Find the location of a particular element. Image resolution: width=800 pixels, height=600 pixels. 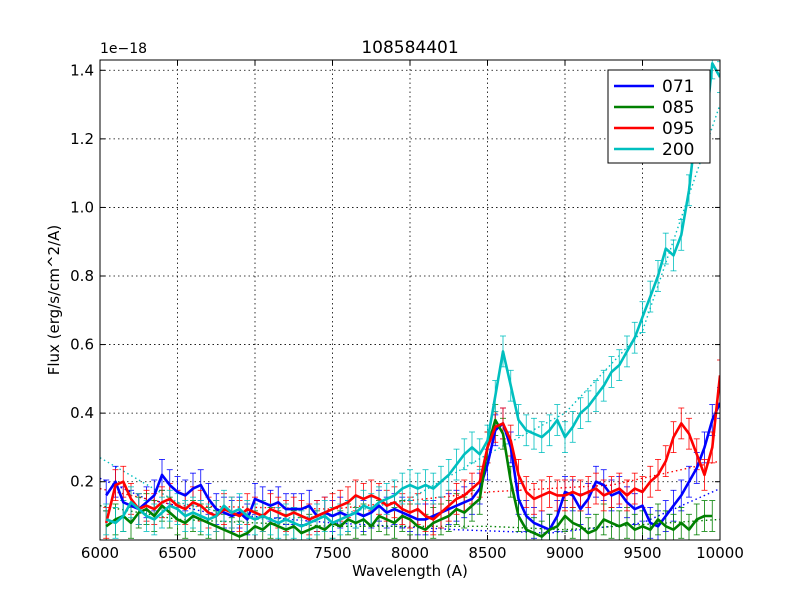

x-tick-label: 7000 is located at coordinates (255, 553).